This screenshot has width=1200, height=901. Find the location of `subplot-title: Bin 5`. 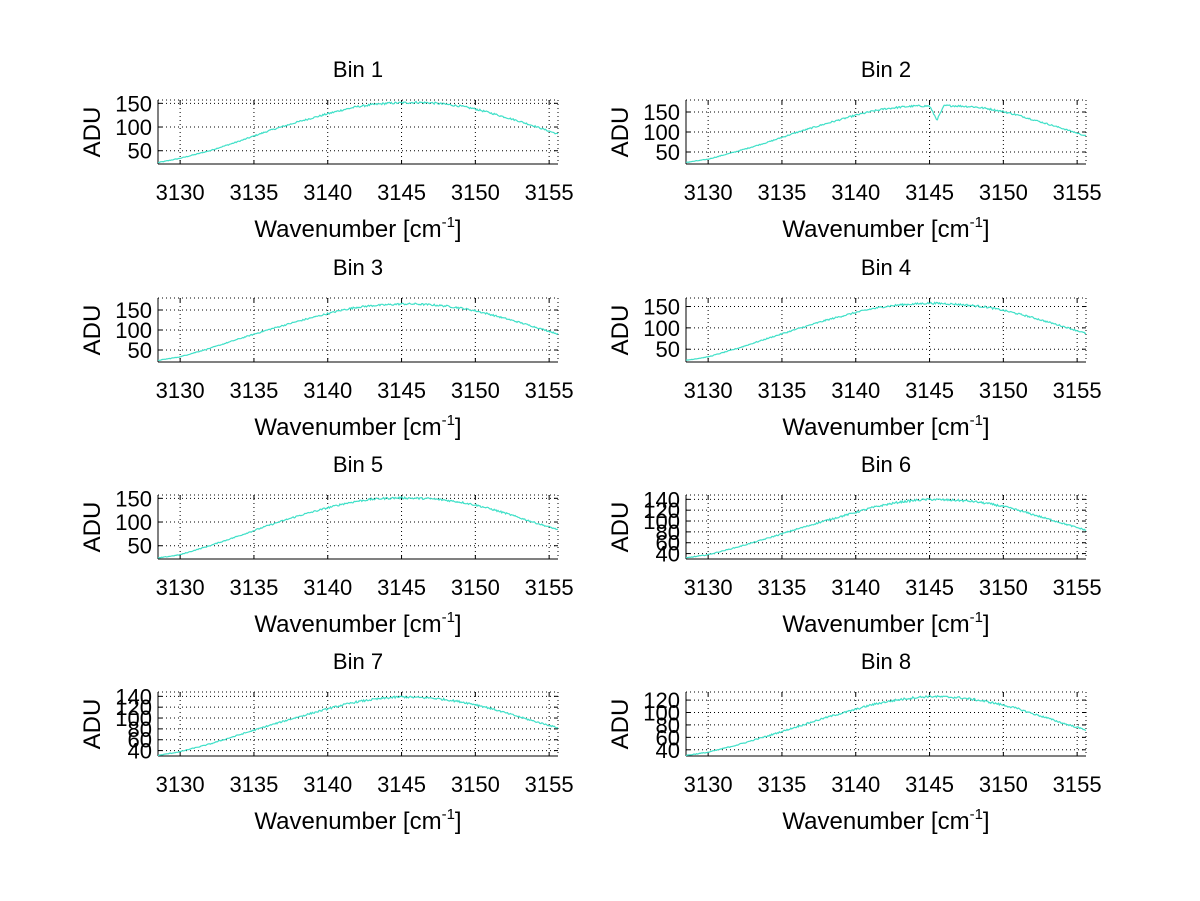

subplot-title: Bin 5 is located at coordinates (358, 464).